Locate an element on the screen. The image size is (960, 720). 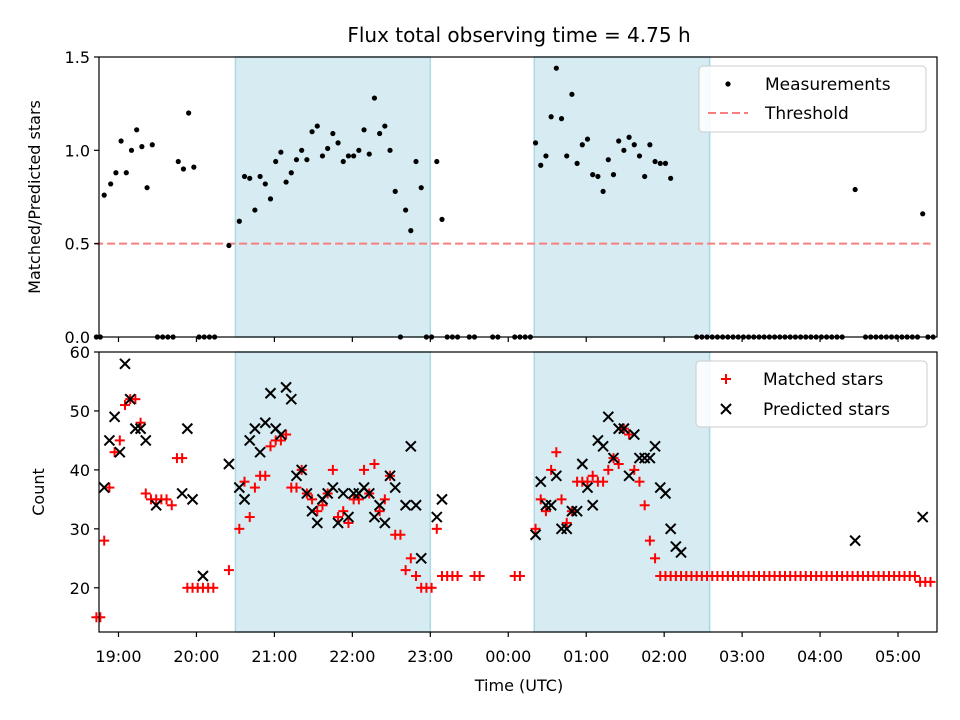
y-tick-label: 60 is located at coordinates (80, 352).